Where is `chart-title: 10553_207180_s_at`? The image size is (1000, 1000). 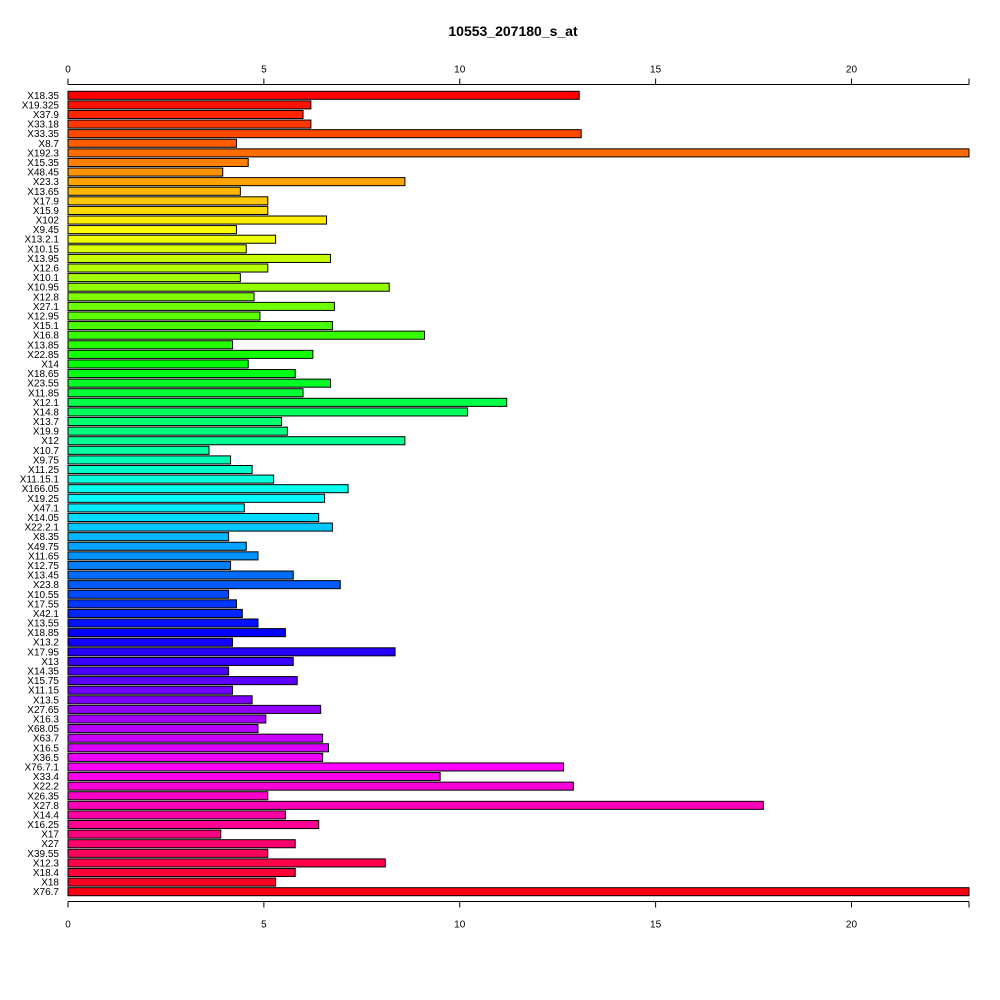 chart-title: 10553_207180_s_at is located at coordinates (513, 31).